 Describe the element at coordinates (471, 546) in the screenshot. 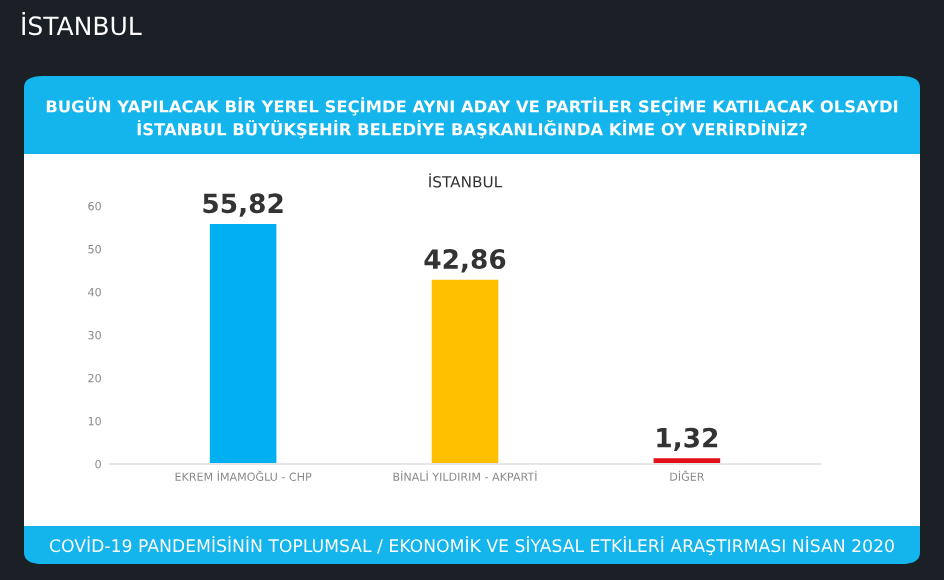

I see `text: COVİD-19 PANDEMİSİNİN TOPLUMSAL / EKONOMİK VE SİYASAL ETKİLERİ ARAŞTIRMASI NİSAN 2020` at that location.